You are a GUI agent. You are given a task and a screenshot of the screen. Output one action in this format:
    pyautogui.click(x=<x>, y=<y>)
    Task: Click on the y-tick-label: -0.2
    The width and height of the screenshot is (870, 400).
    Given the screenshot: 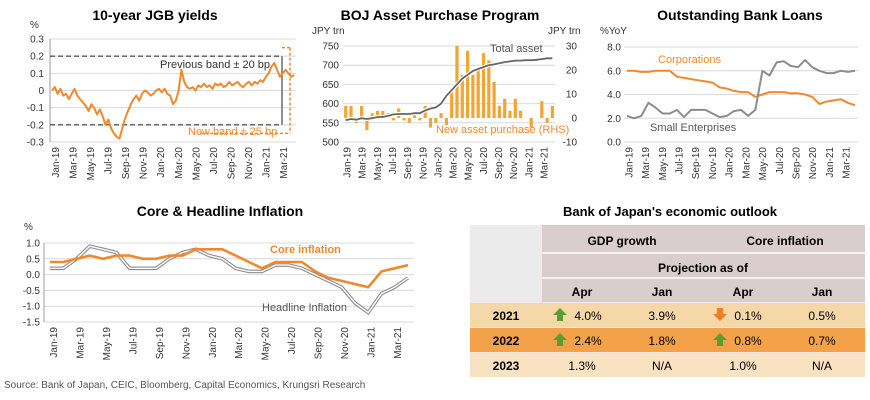 What is the action you would take?
    pyautogui.click(x=36, y=125)
    